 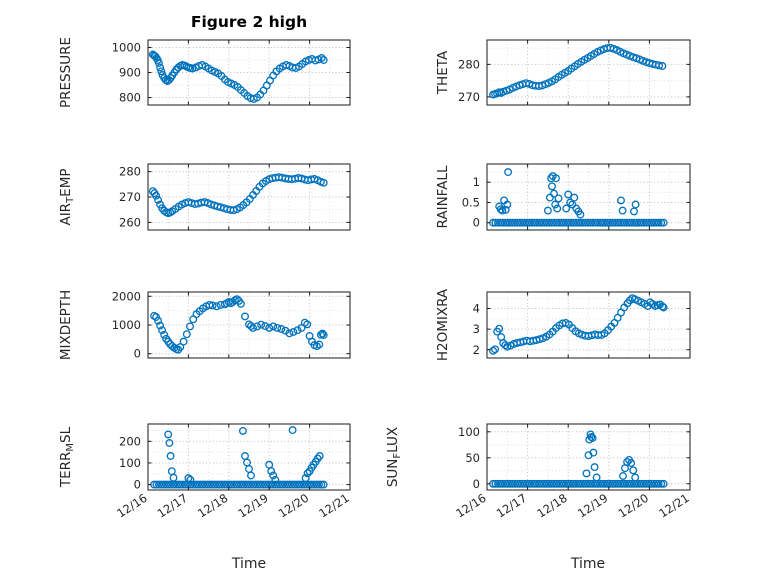 What do you see at coordinates (443, 72) in the screenshot?
I see `y-axis-label: THETA` at bounding box center [443, 72].